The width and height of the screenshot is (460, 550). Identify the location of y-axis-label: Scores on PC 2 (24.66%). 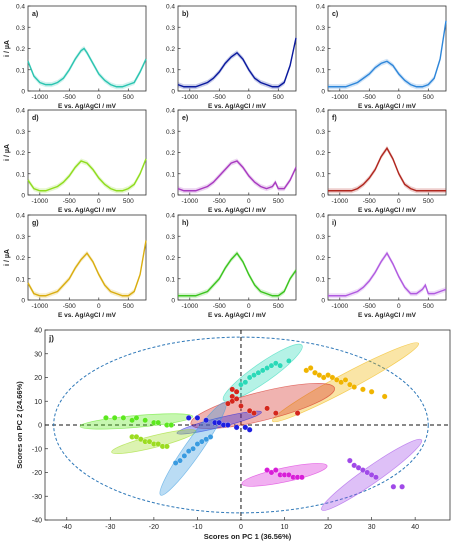
(19, 425).